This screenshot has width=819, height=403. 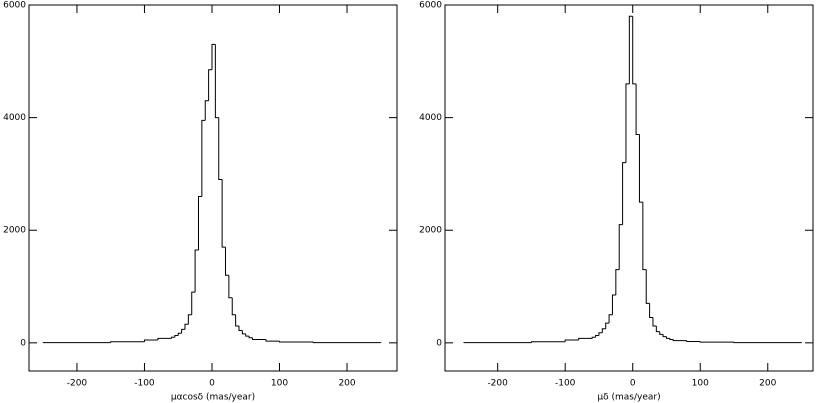 What do you see at coordinates (628, 398) in the screenshot?
I see `x-axis-label: μδ (mas/year)` at bounding box center [628, 398].